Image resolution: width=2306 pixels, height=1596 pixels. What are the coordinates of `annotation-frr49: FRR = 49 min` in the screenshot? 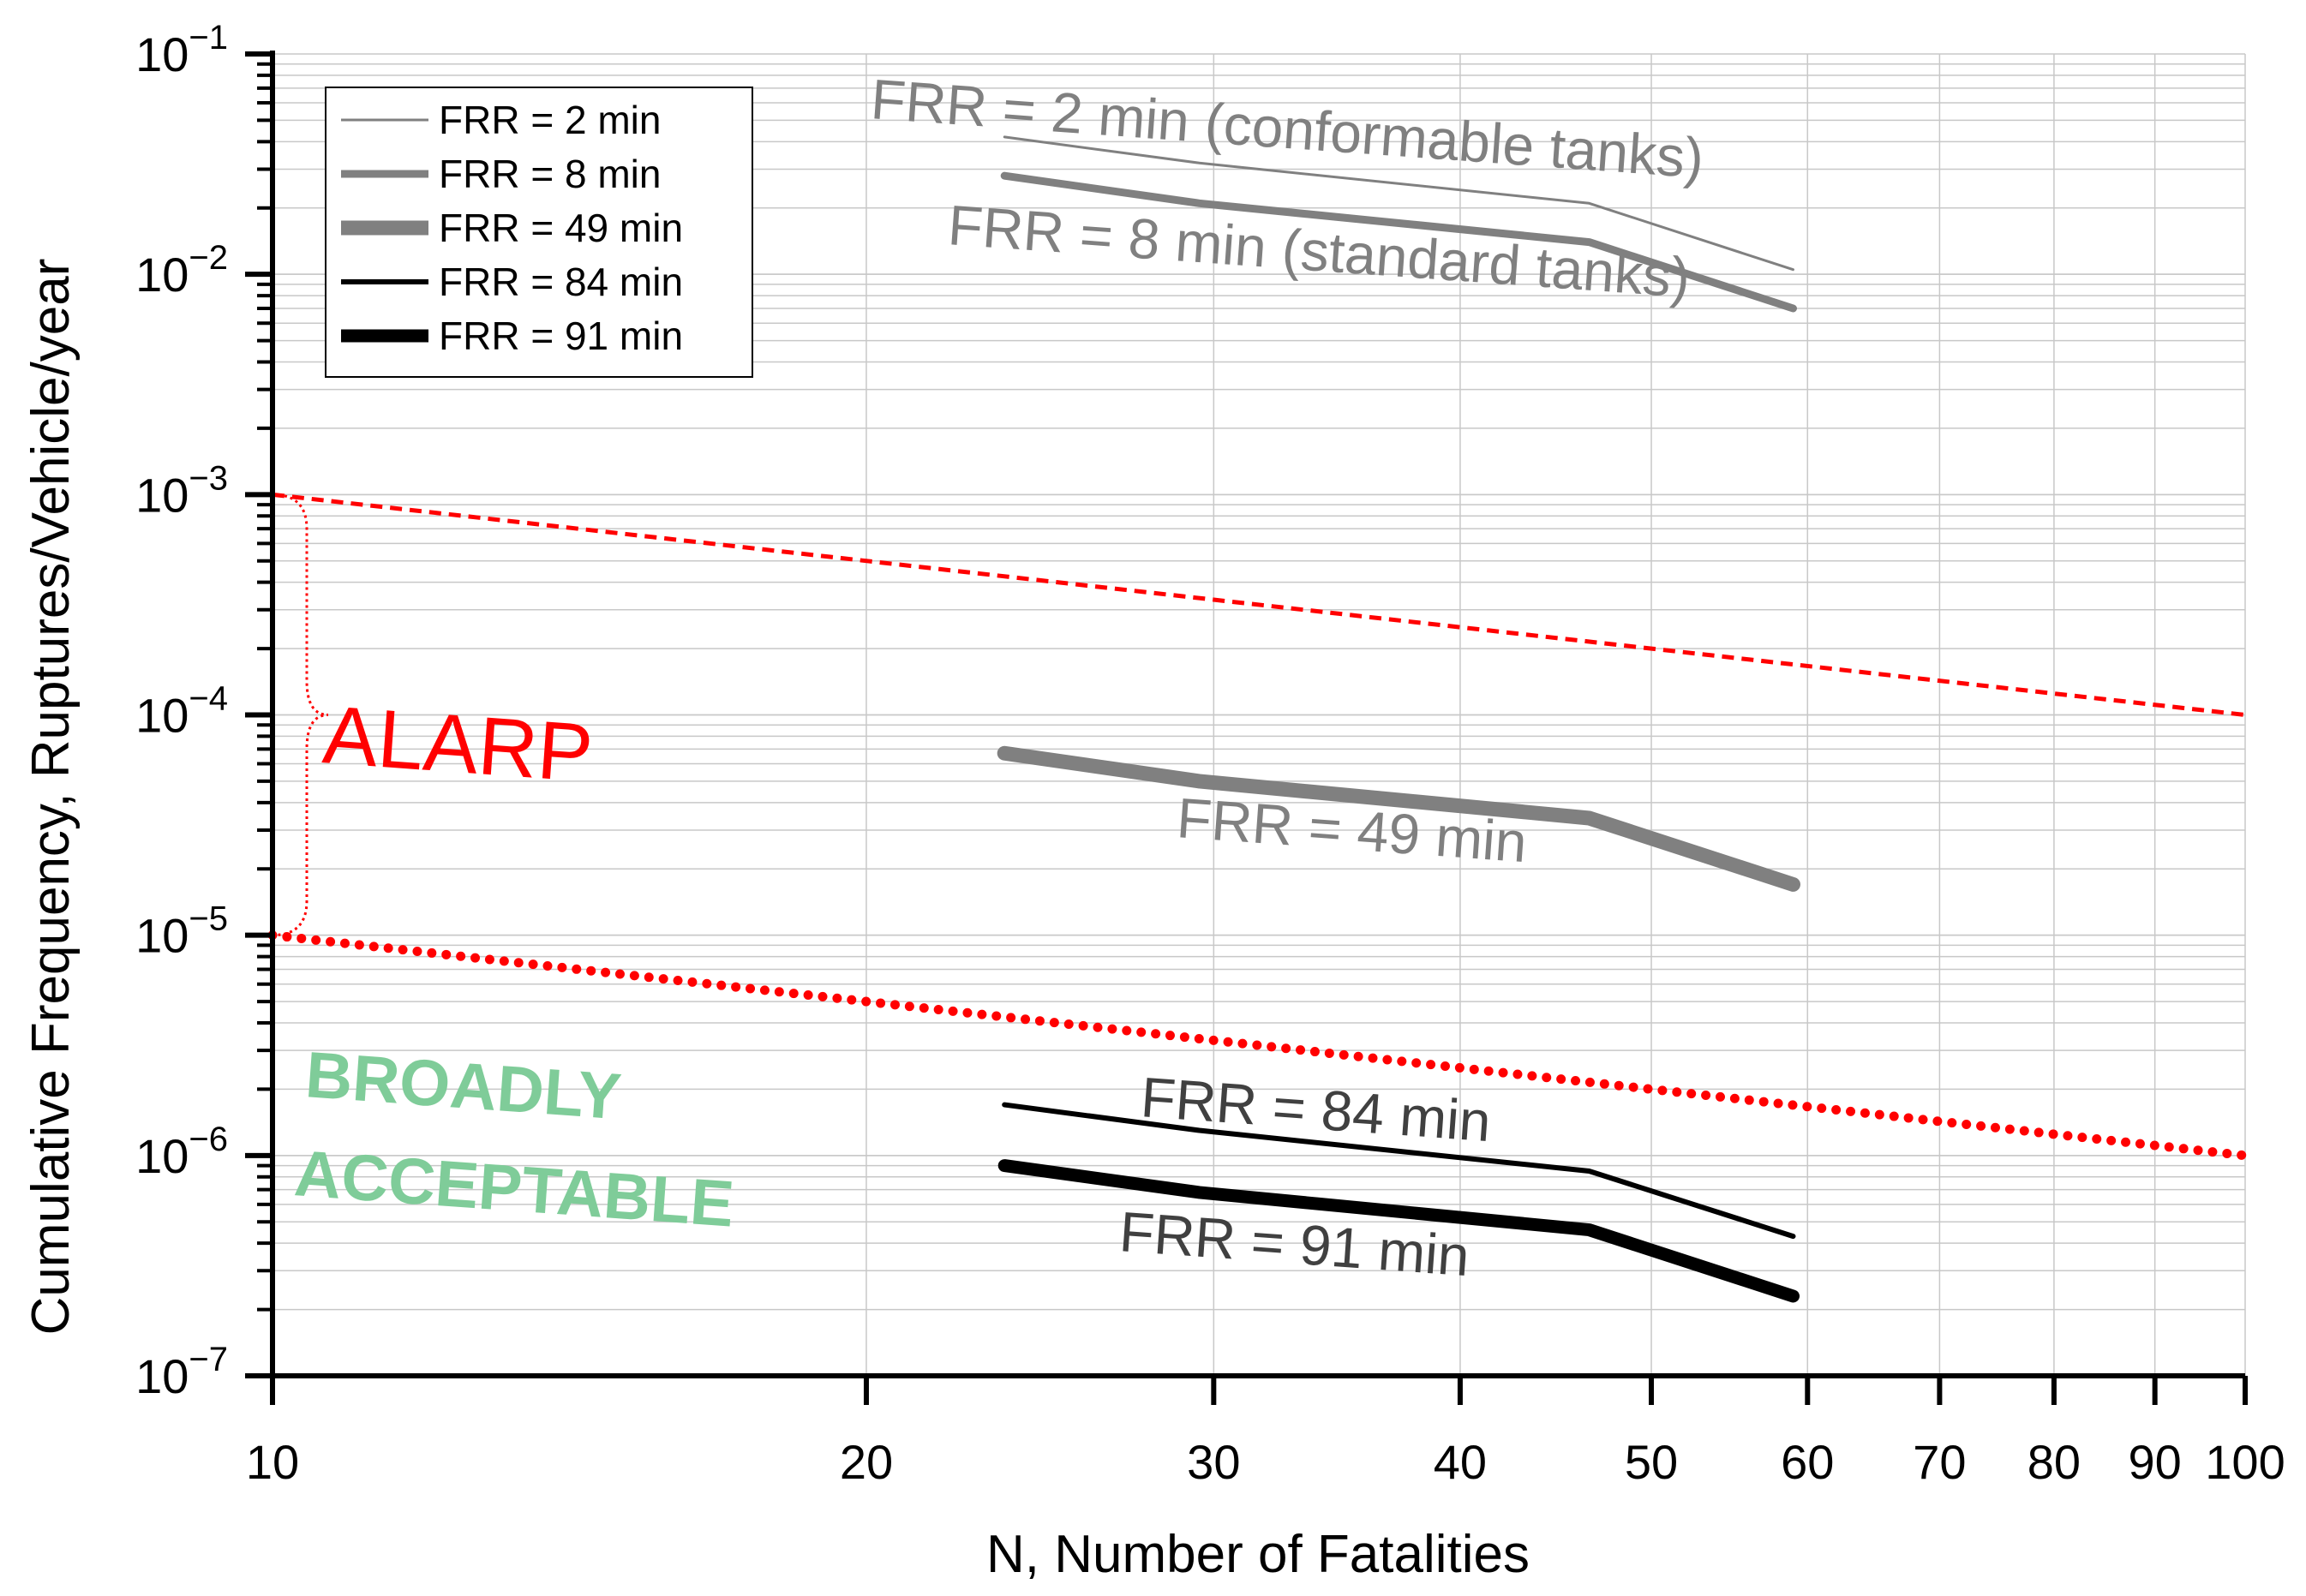 It's located at (1352, 830).